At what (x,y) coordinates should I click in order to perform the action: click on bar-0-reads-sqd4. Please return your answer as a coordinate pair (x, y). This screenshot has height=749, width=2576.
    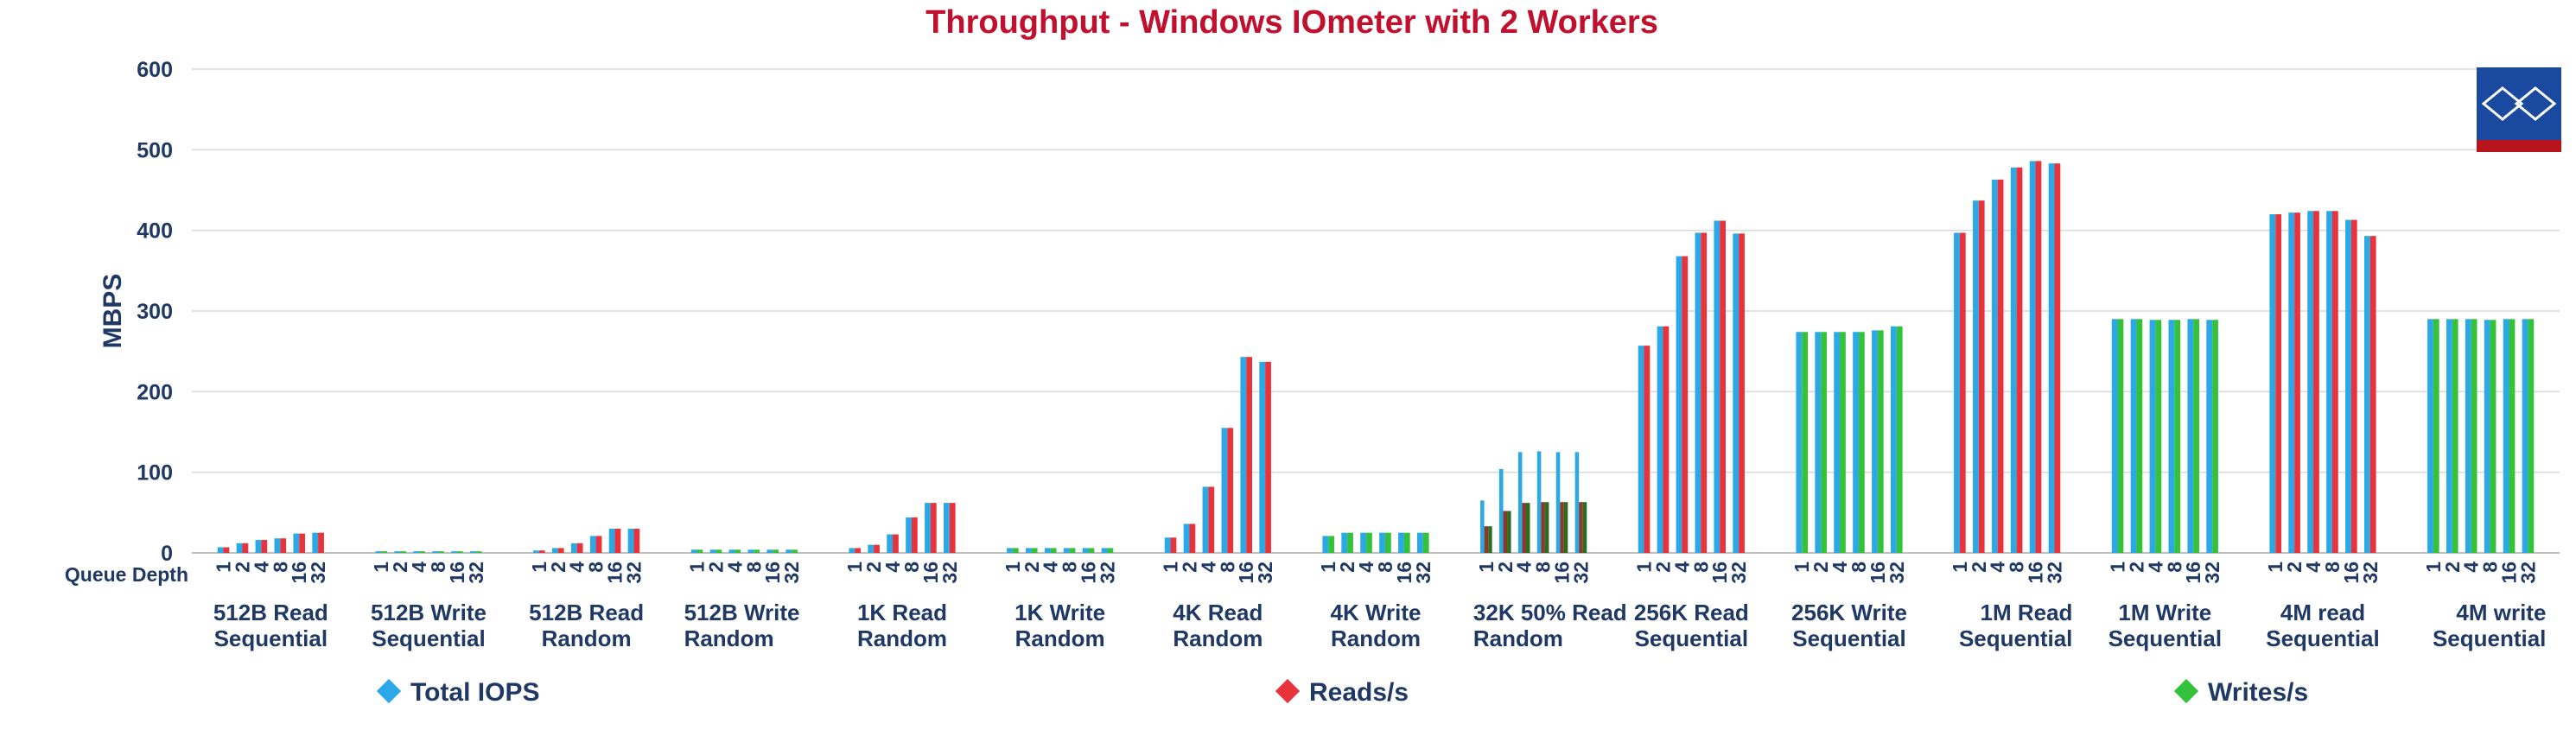
    Looking at the image, I should click on (264, 546).